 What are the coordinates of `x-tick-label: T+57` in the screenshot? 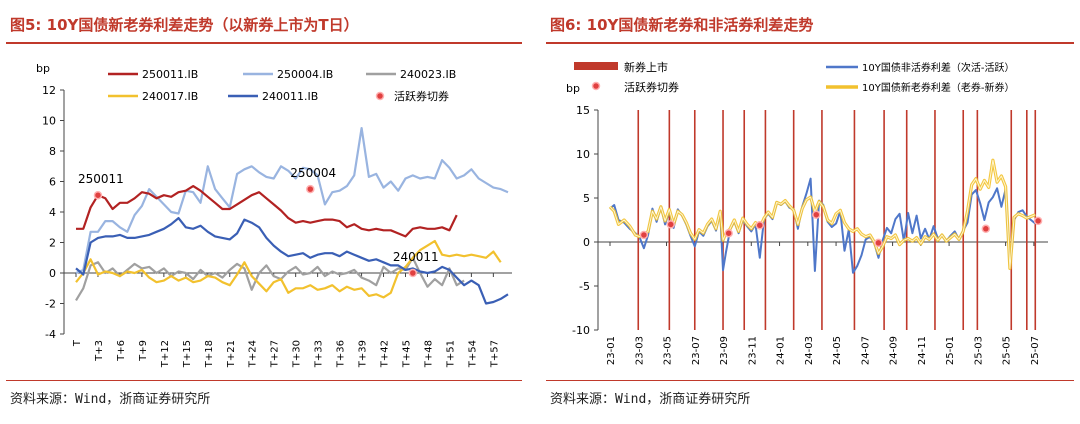 It's located at (494, 354).